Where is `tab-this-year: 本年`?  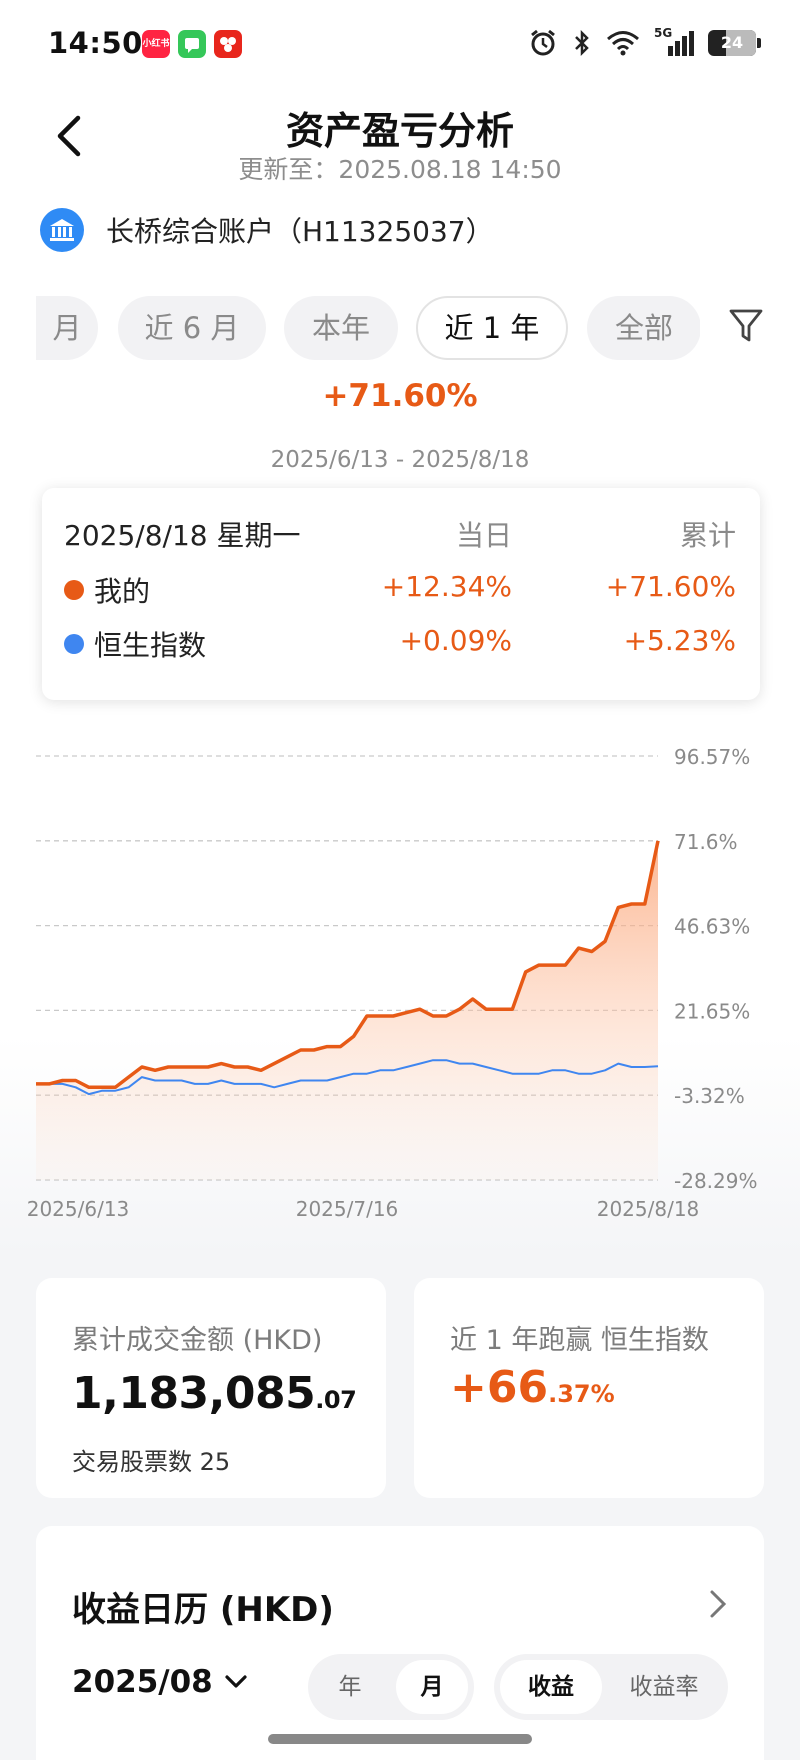 tab-this-year: 本年 is located at coordinates (341, 328).